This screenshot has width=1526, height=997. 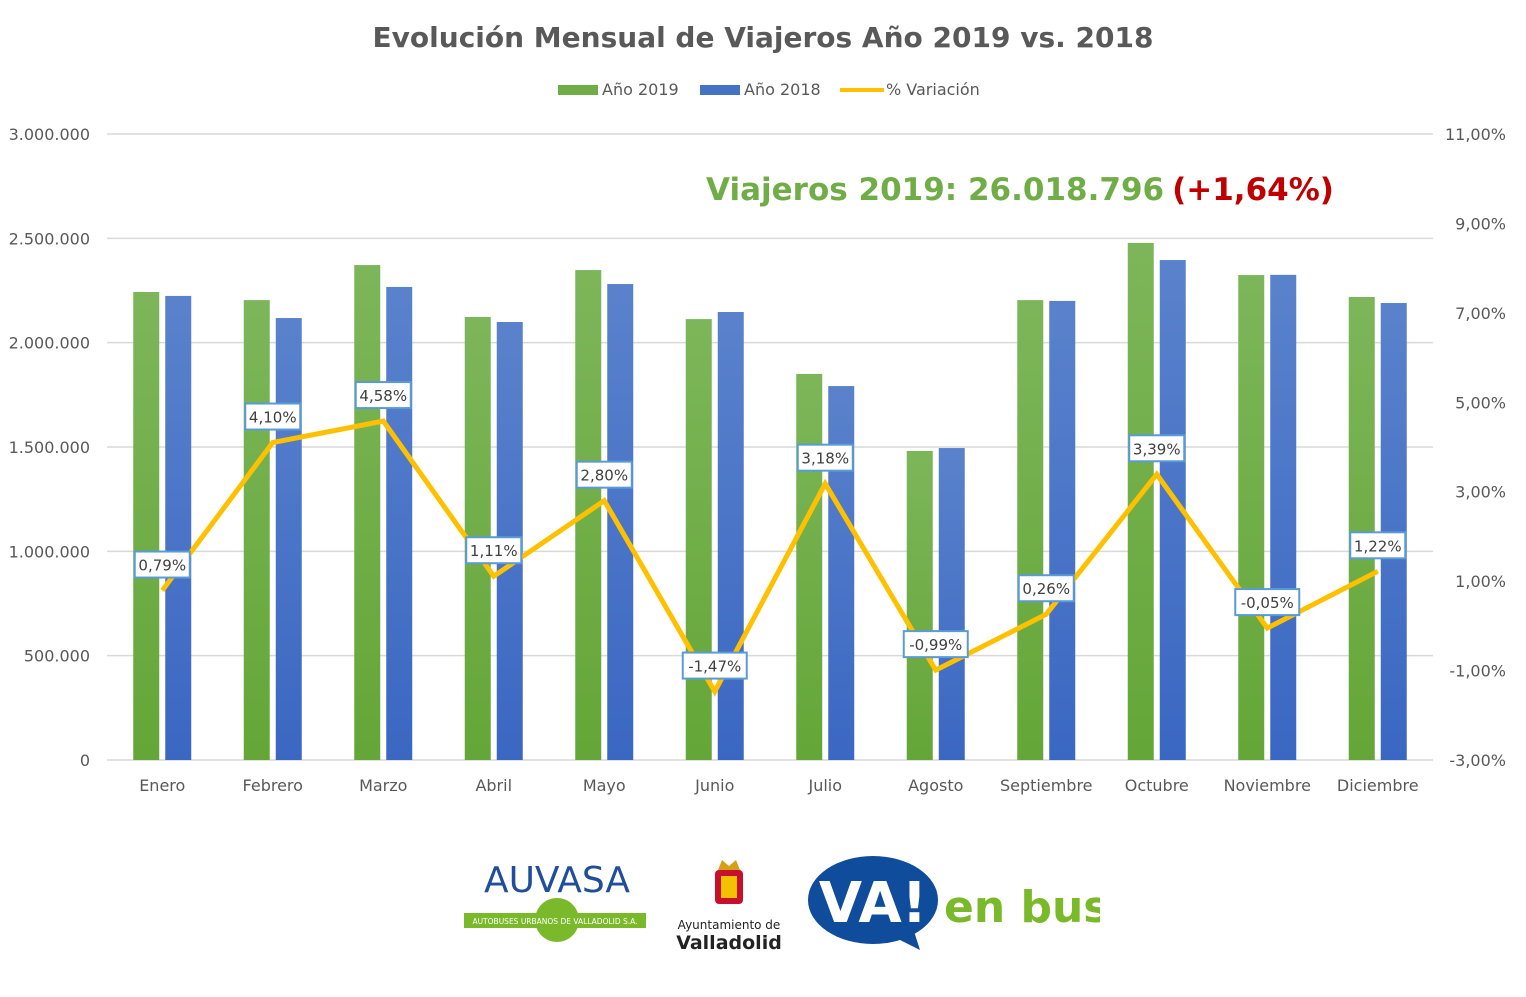 I want to click on auvasa-subtitle: AUTOBUSES URBANOS DE VALLADOLID S.A., so click(x=554, y=921).